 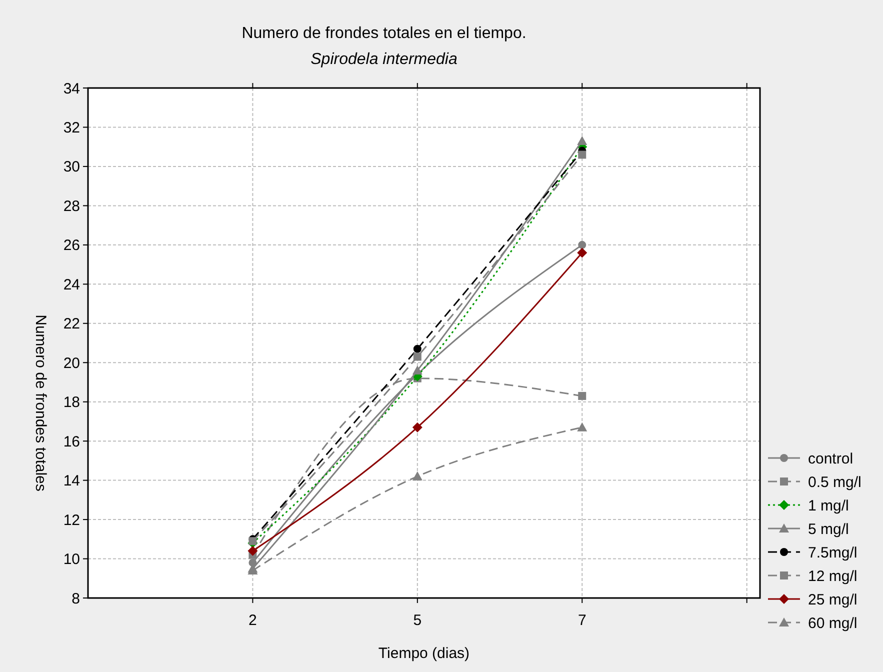 What do you see at coordinates (71, 363) in the screenshot?
I see `y-tick-label: 20` at bounding box center [71, 363].